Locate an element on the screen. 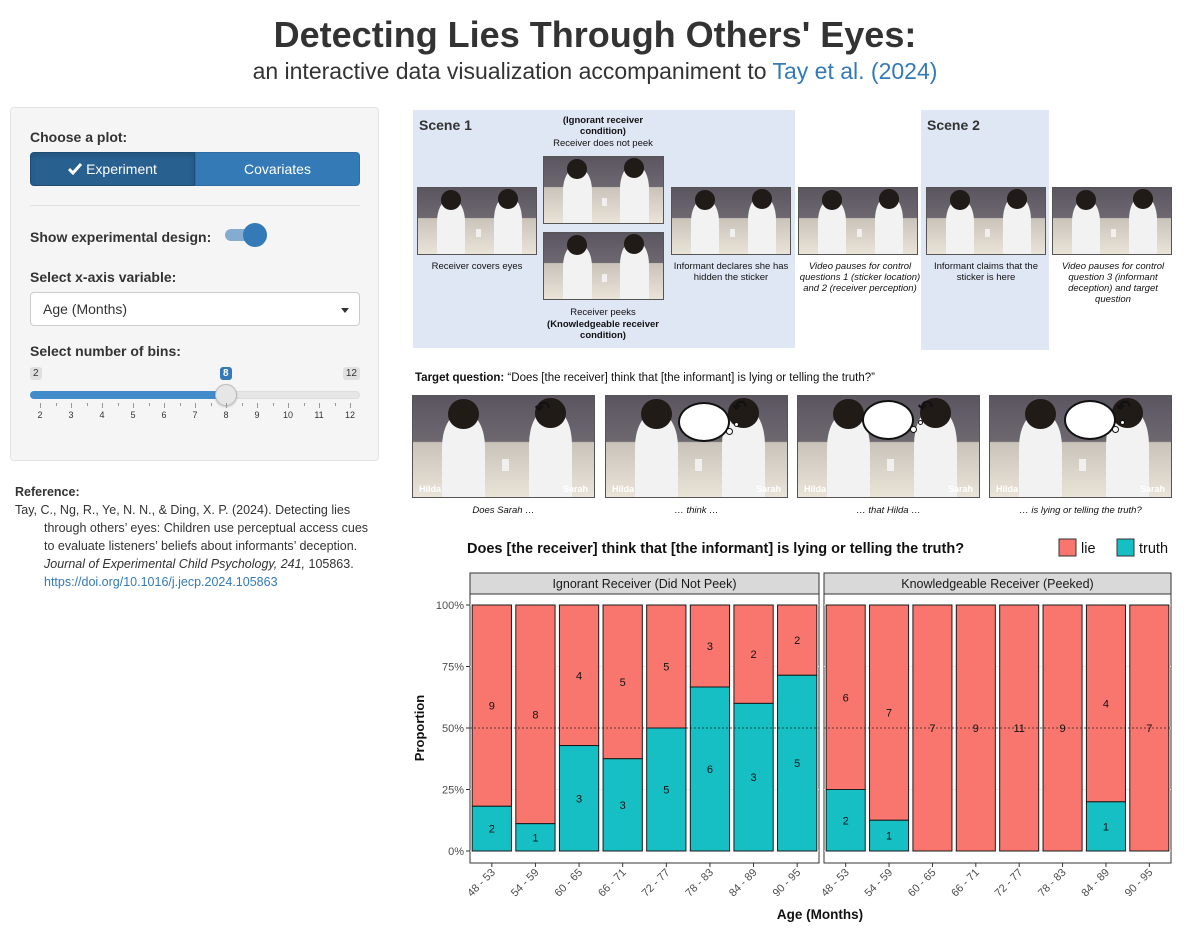 This screenshot has height=935, width=1190. y-tick-label: 25% is located at coordinates (453, 791).